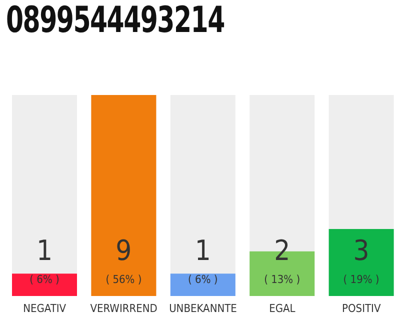 The height and width of the screenshot is (320, 410). I want to click on data-label: 9, so click(124, 250).